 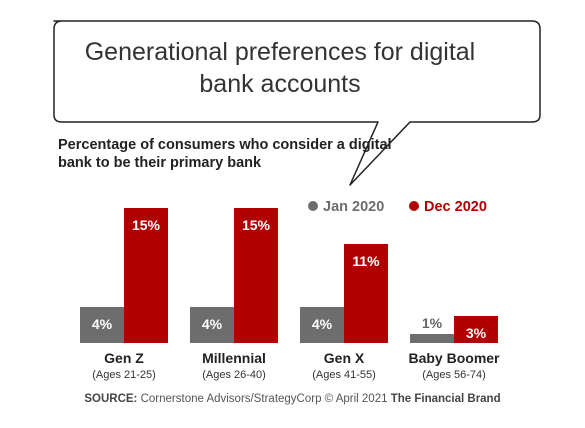 I want to click on source-label: SOURCE:, so click(x=111, y=399).